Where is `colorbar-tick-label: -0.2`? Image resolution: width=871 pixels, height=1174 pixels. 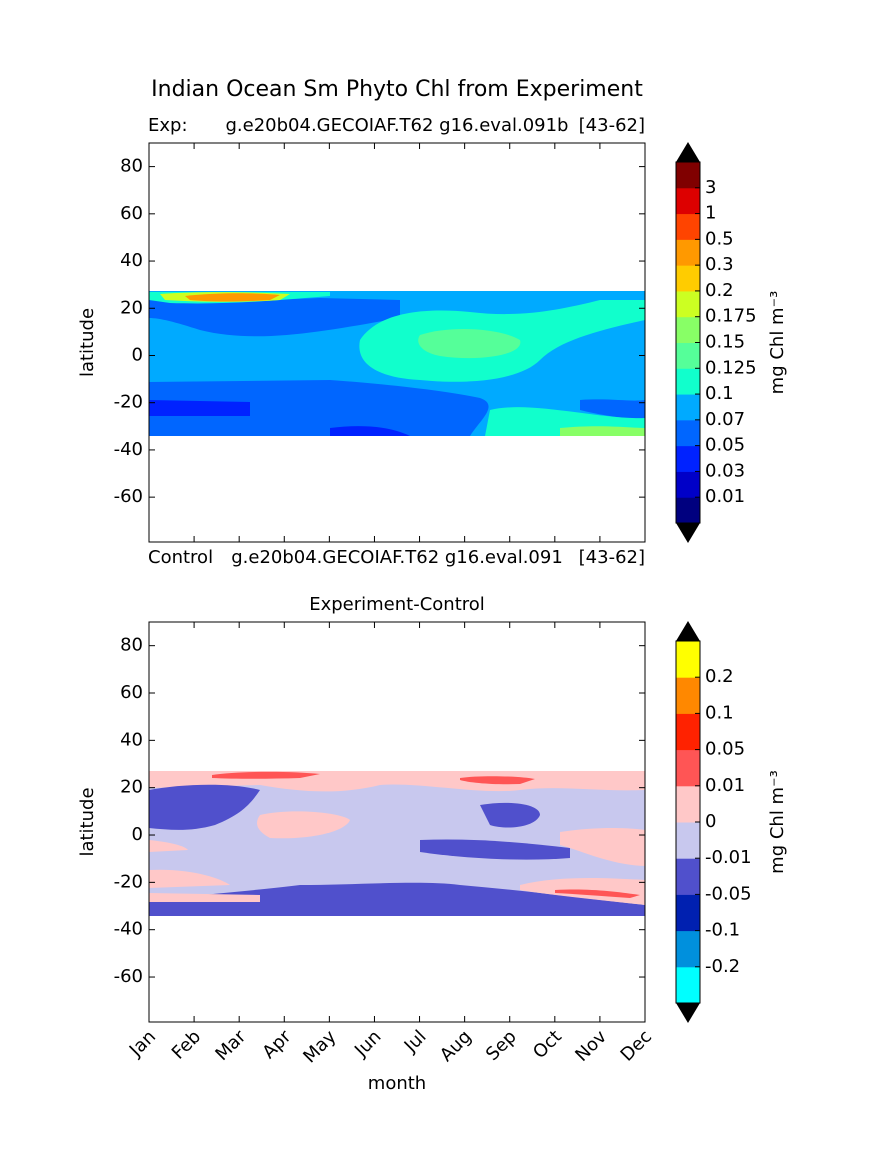 colorbar-tick-label: -0.2 is located at coordinates (722, 966).